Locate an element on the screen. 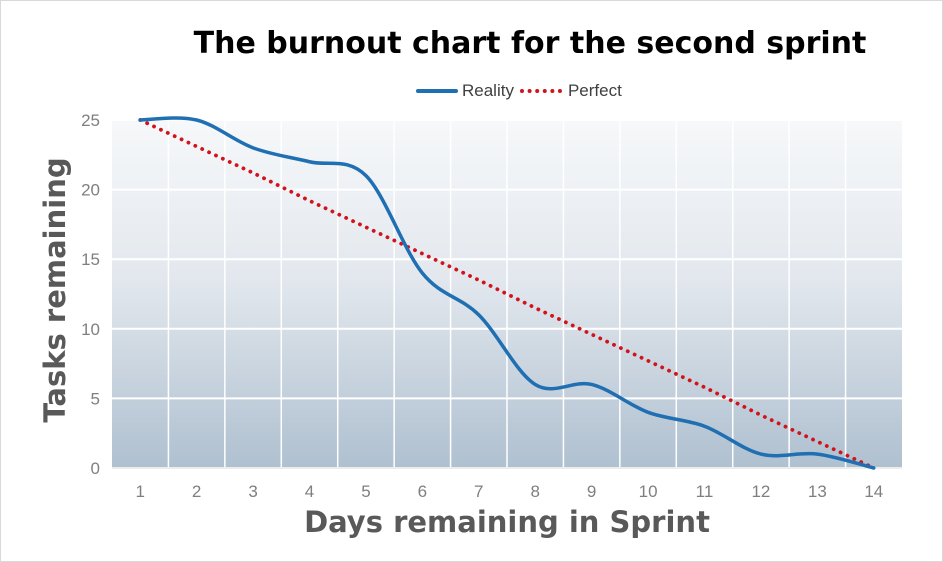 This screenshot has height=562, width=943. legend-swatch-reality is located at coordinates (437, 91).